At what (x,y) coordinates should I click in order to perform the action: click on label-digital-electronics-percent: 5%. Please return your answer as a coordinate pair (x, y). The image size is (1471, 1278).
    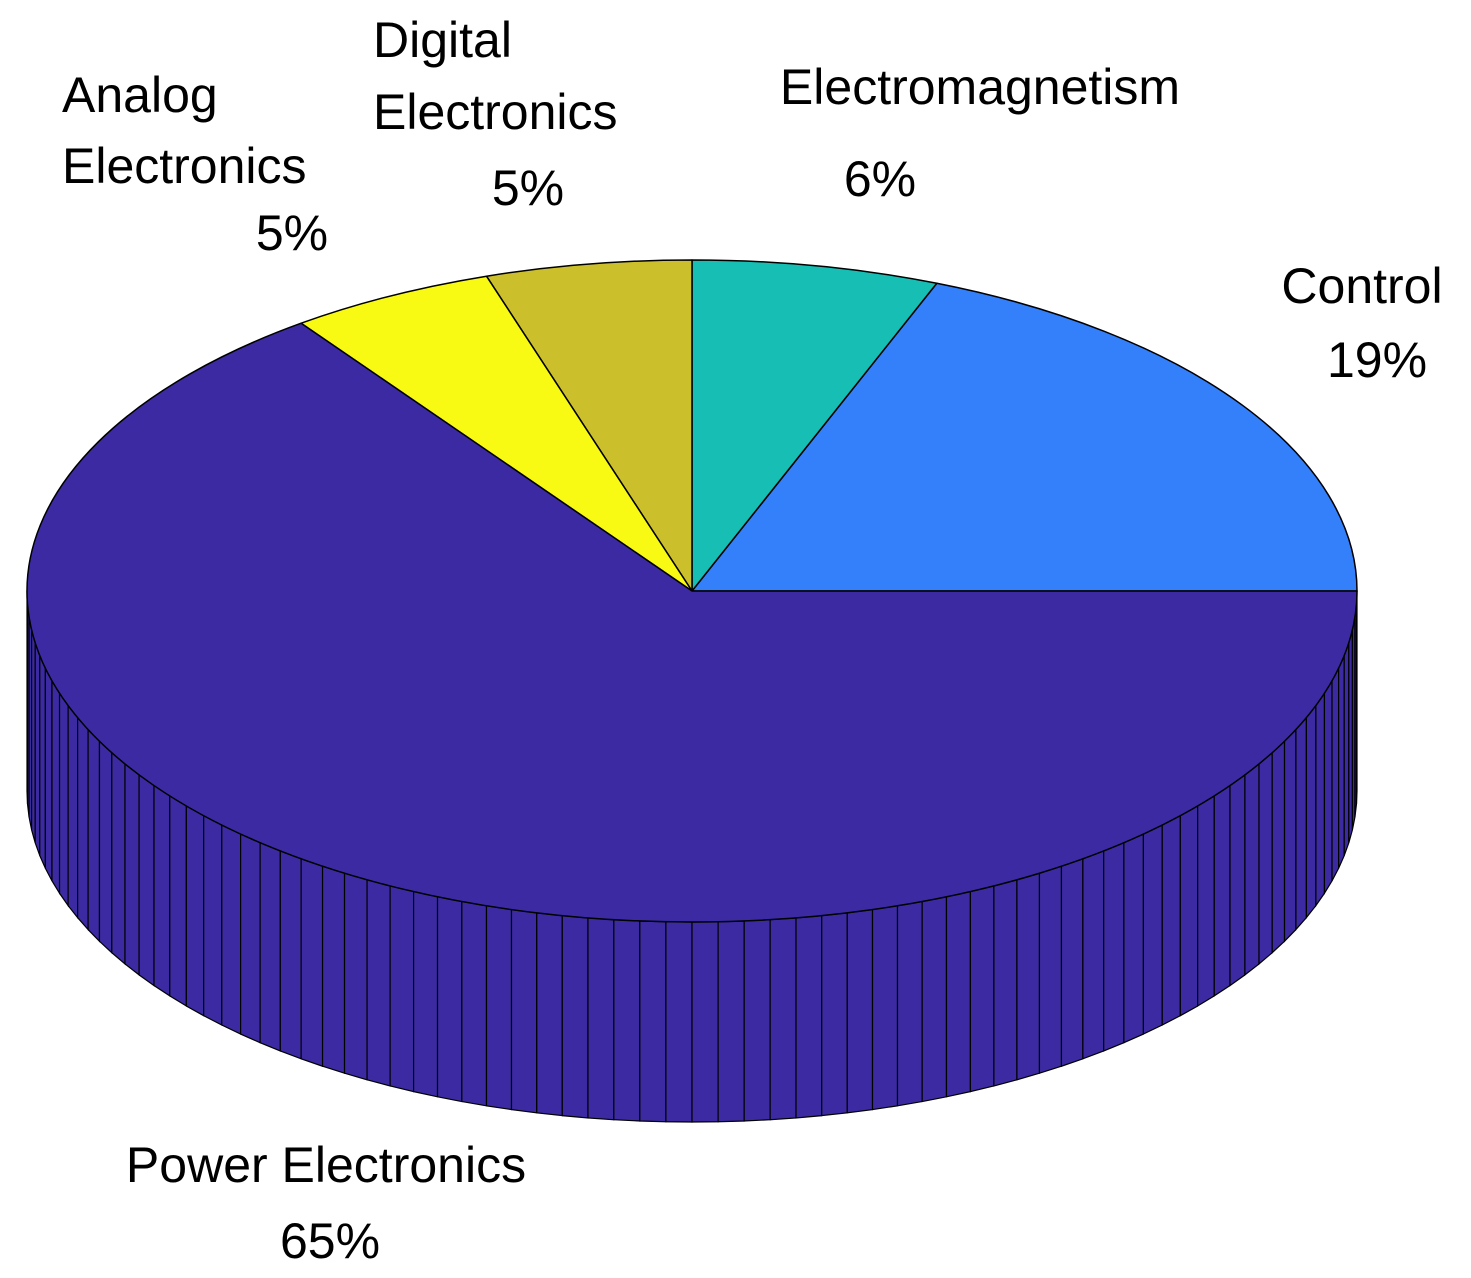
    Looking at the image, I should click on (528, 188).